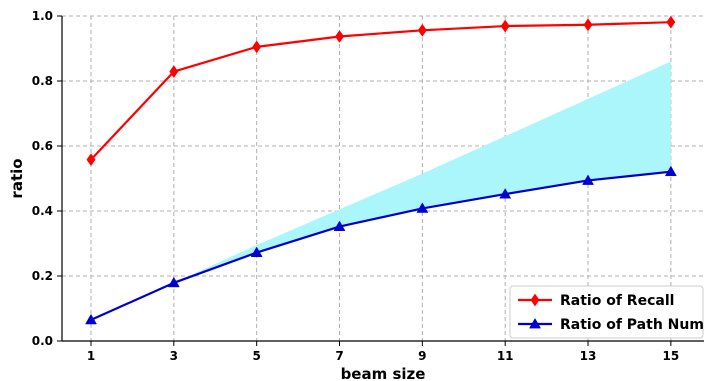 Image resolution: width=706 pixels, height=381 pixels. What do you see at coordinates (42, 81) in the screenshot?
I see `y-tick-label: 0.8` at bounding box center [42, 81].